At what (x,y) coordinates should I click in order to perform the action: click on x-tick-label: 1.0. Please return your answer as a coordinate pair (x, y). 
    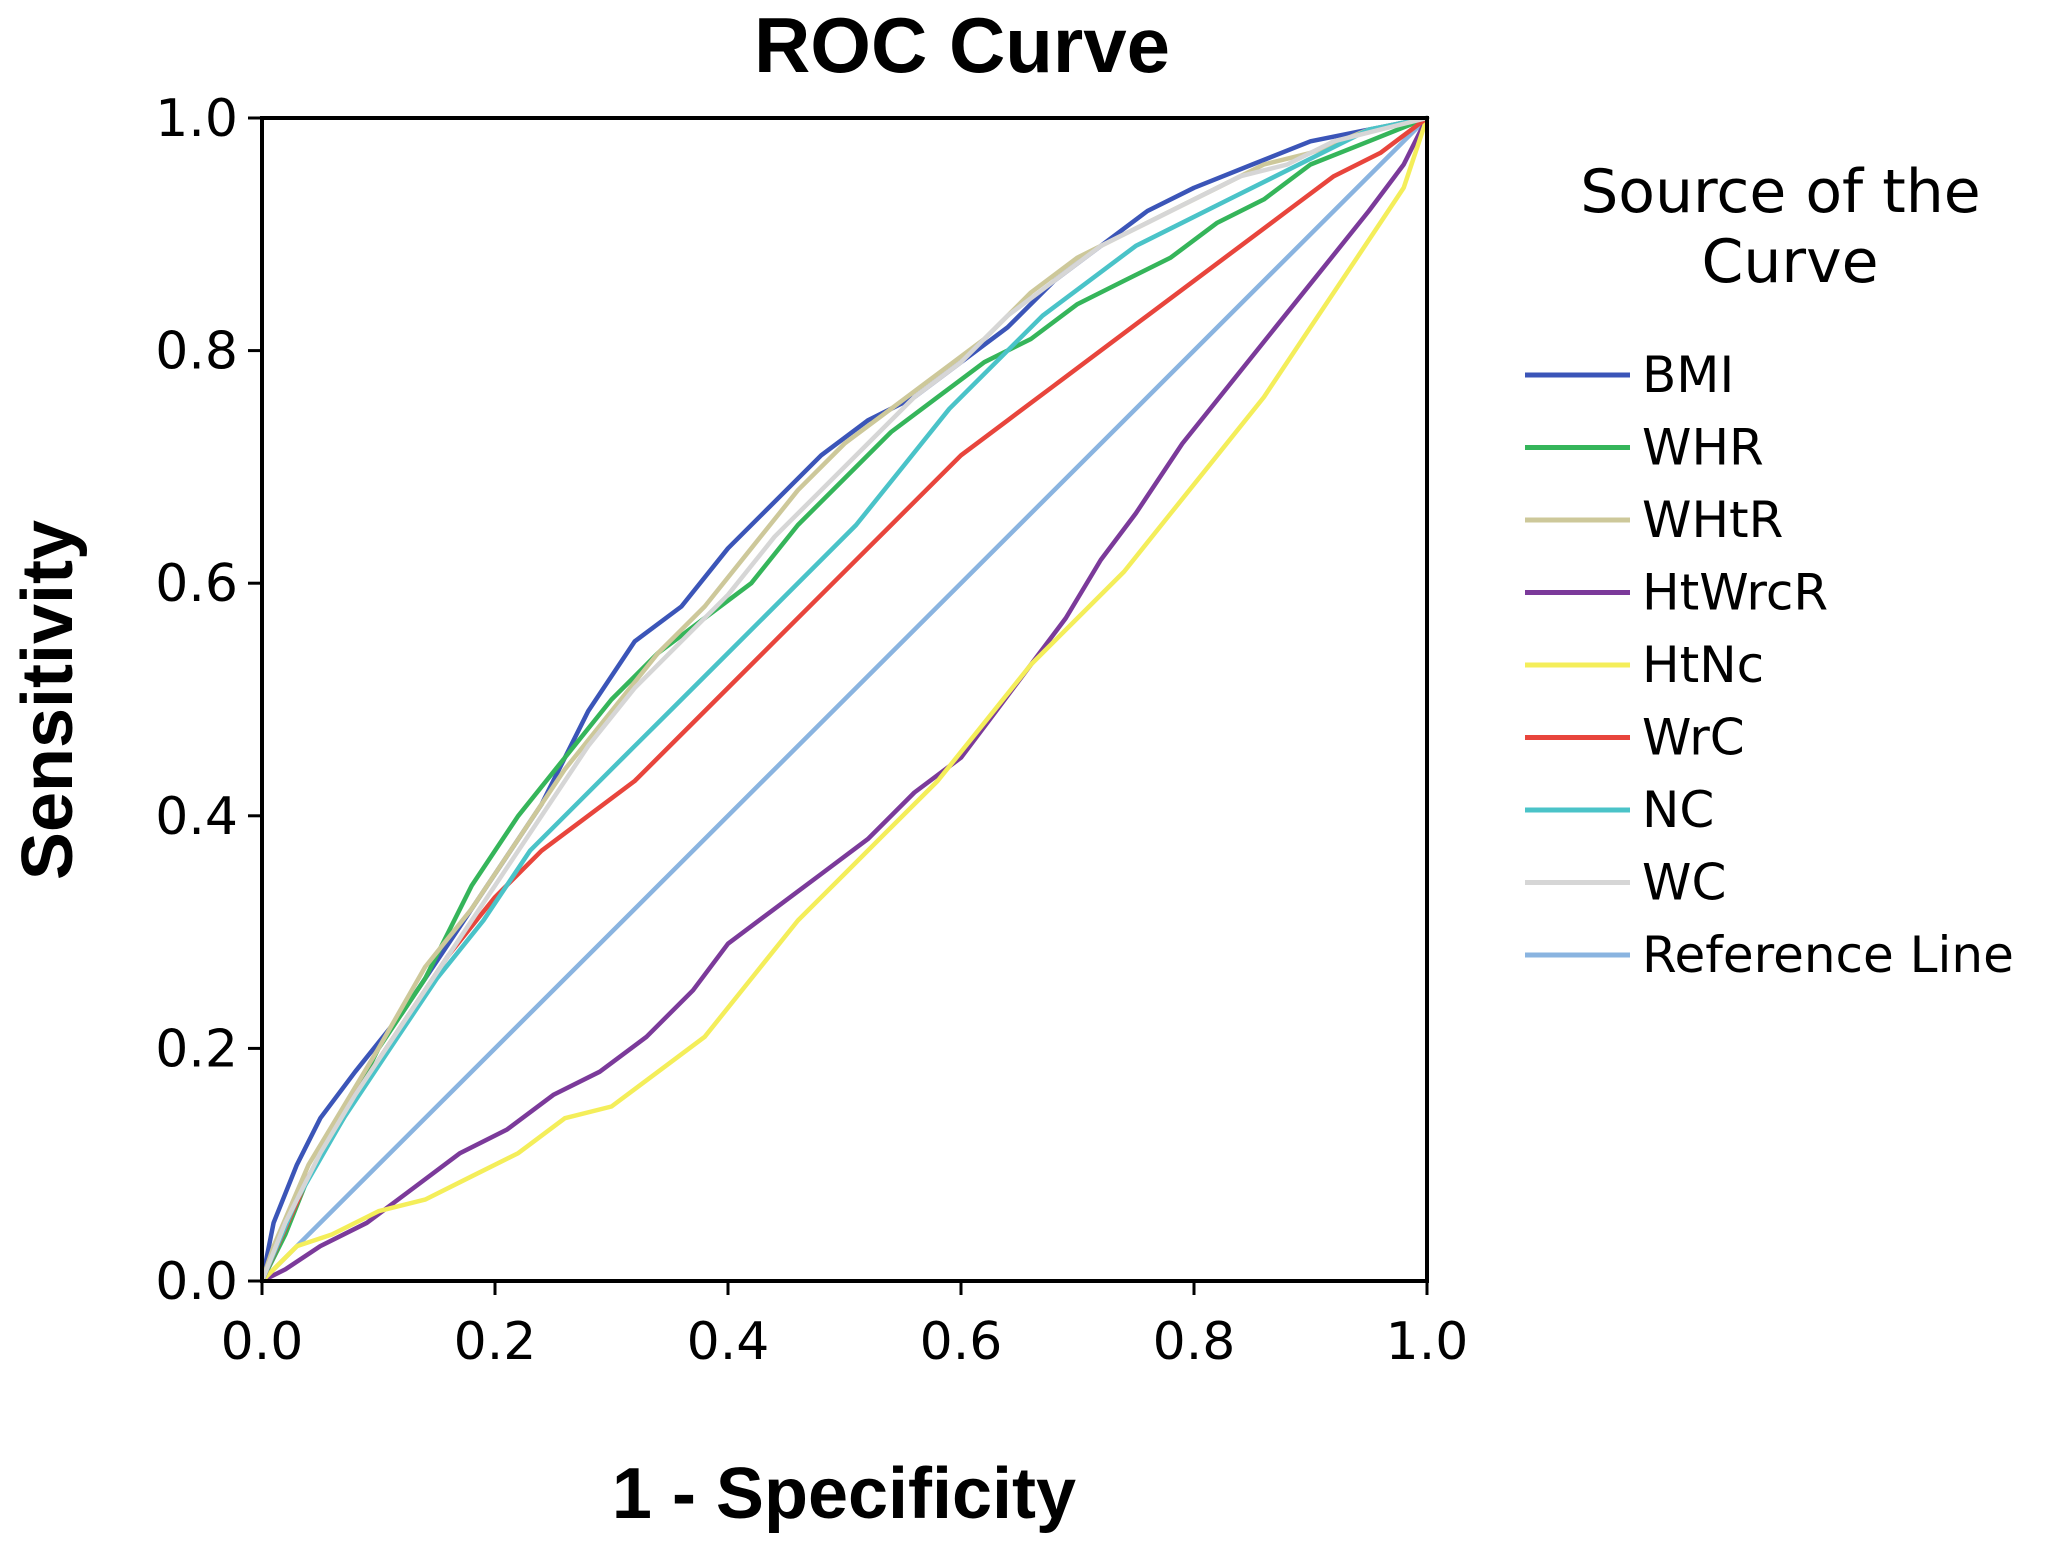
    Looking at the image, I should click on (1427, 1342).